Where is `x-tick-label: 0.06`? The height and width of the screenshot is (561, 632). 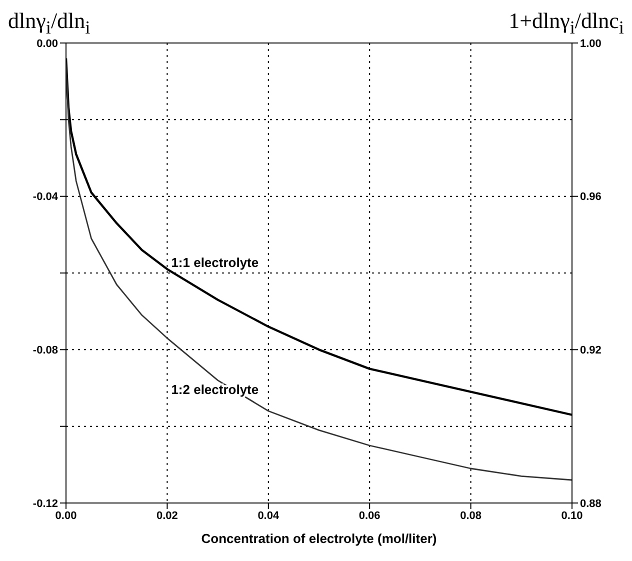
x-tick-label: 0.06 is located at coordinates (369, 516).